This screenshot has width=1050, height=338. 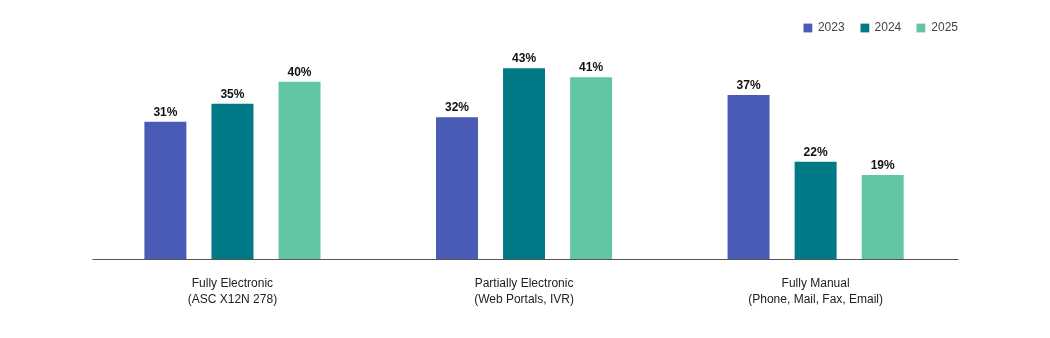 What do you see at coordinates (815, 291) in the screenshot?
I see `x-tick-label: Fully Manual (Phone, Mail, Fax, Email)` at bounding box center [815, 291].